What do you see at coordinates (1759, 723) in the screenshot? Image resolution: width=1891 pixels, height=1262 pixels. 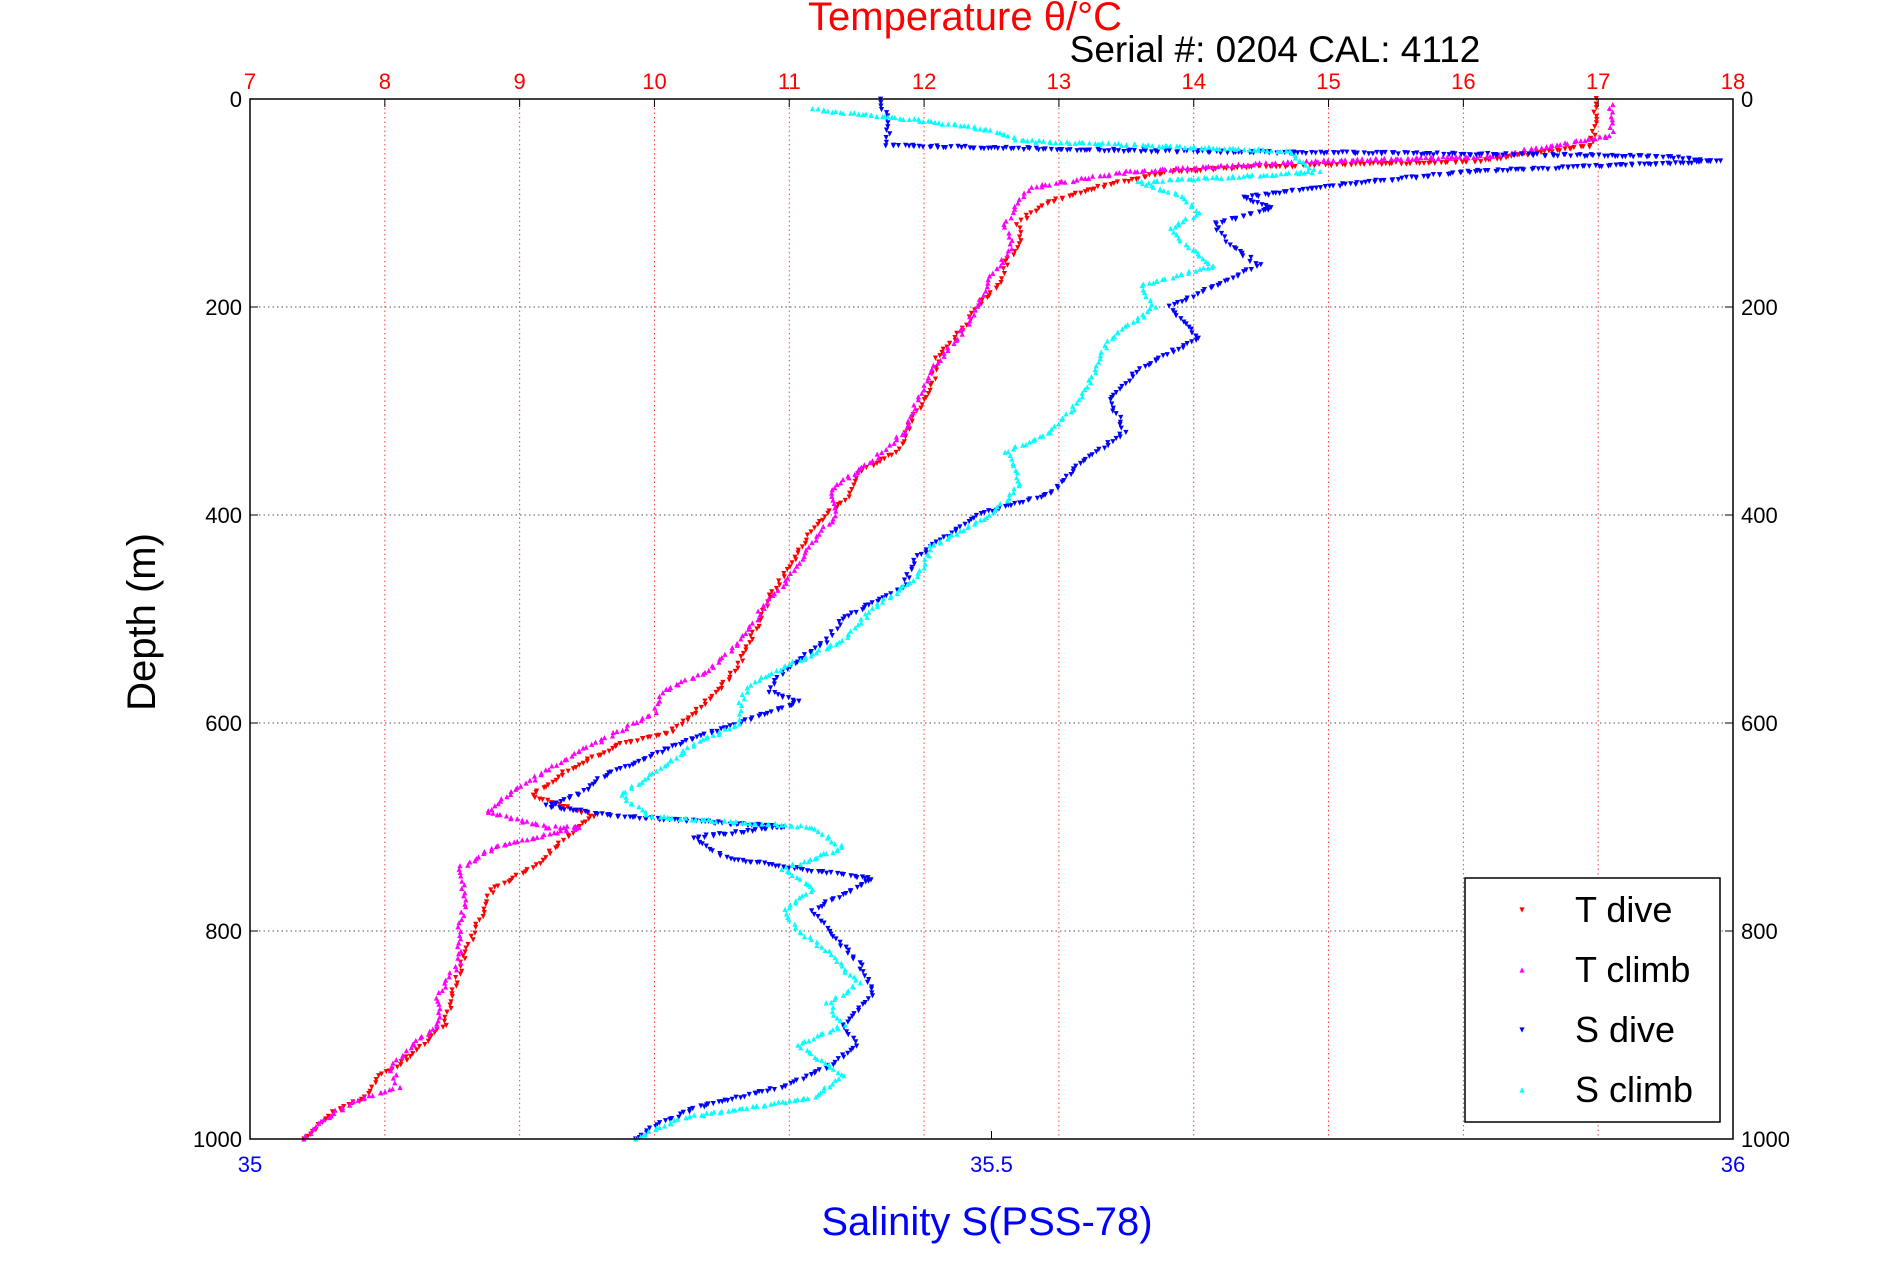 I see `y-tick-label-right: 600` at bounding box center [1759, 723].